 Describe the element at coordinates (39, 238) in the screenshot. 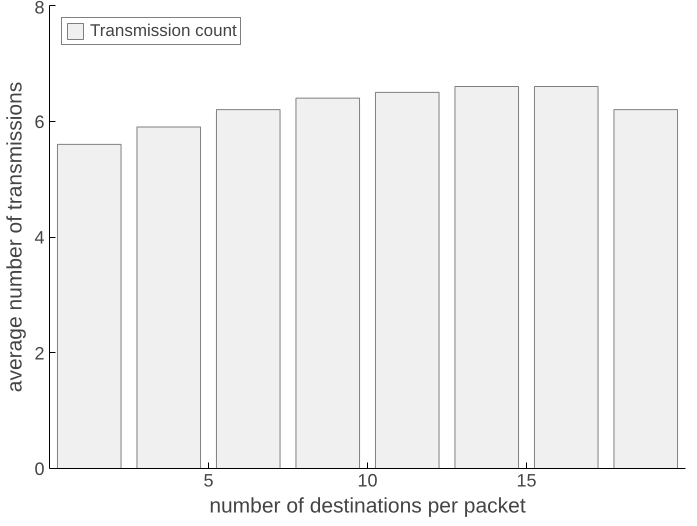

I see `y-tick-label: 4` at that location.